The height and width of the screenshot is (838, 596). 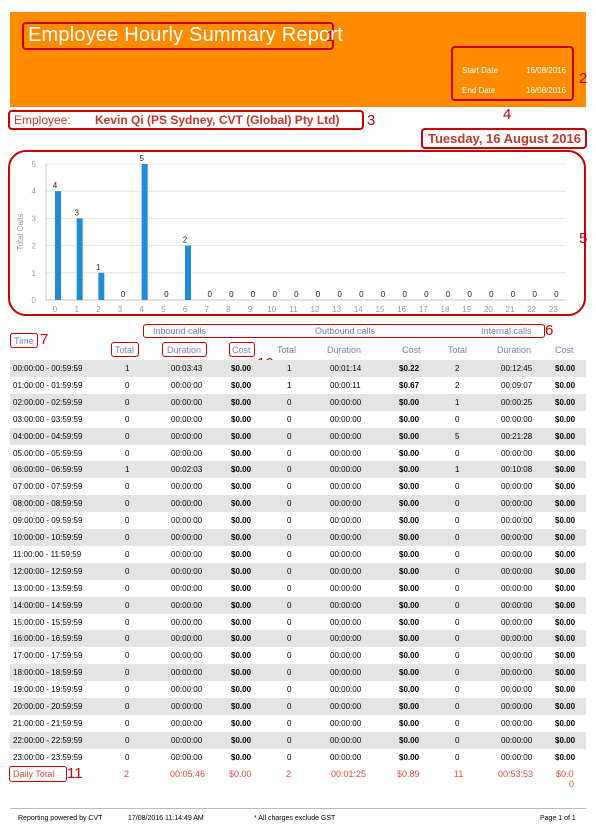 I want to click on title-highlight-box, so click(x=178, y=36).